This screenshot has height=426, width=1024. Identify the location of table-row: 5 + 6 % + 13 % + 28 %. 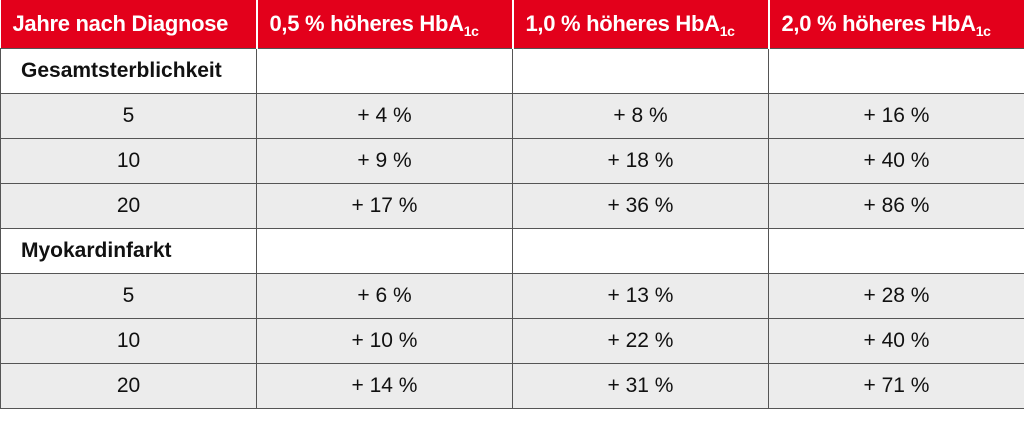
(512, 296).